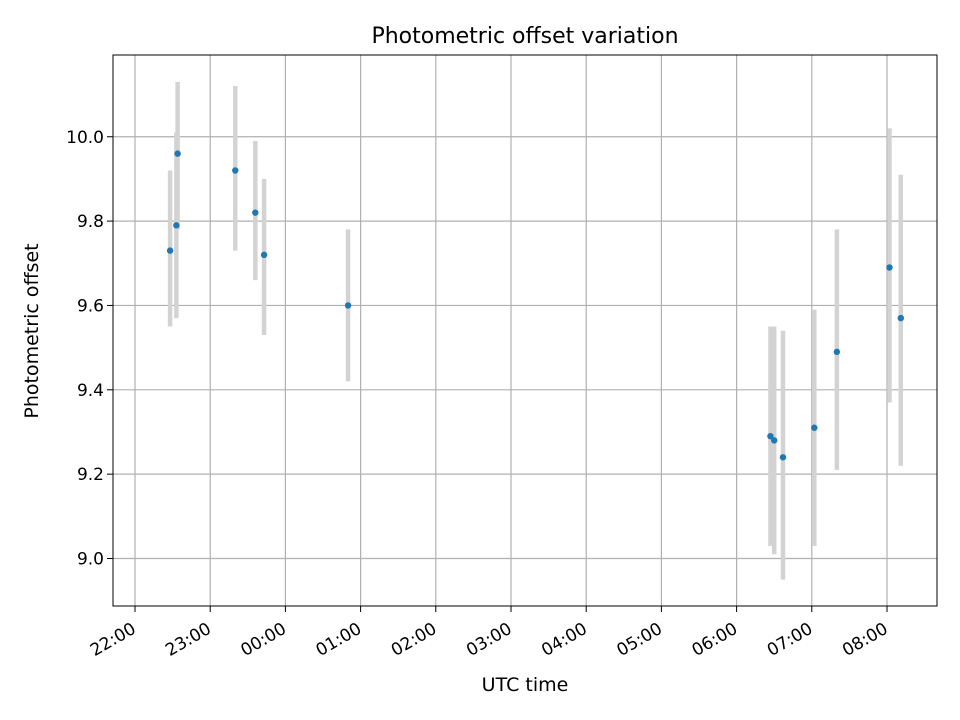 The height and width of the screenshot is (720, 960). Describe the element at coordinates (90, 222) in the screenshot. I see `y-tick-label: 9.8` at that location.